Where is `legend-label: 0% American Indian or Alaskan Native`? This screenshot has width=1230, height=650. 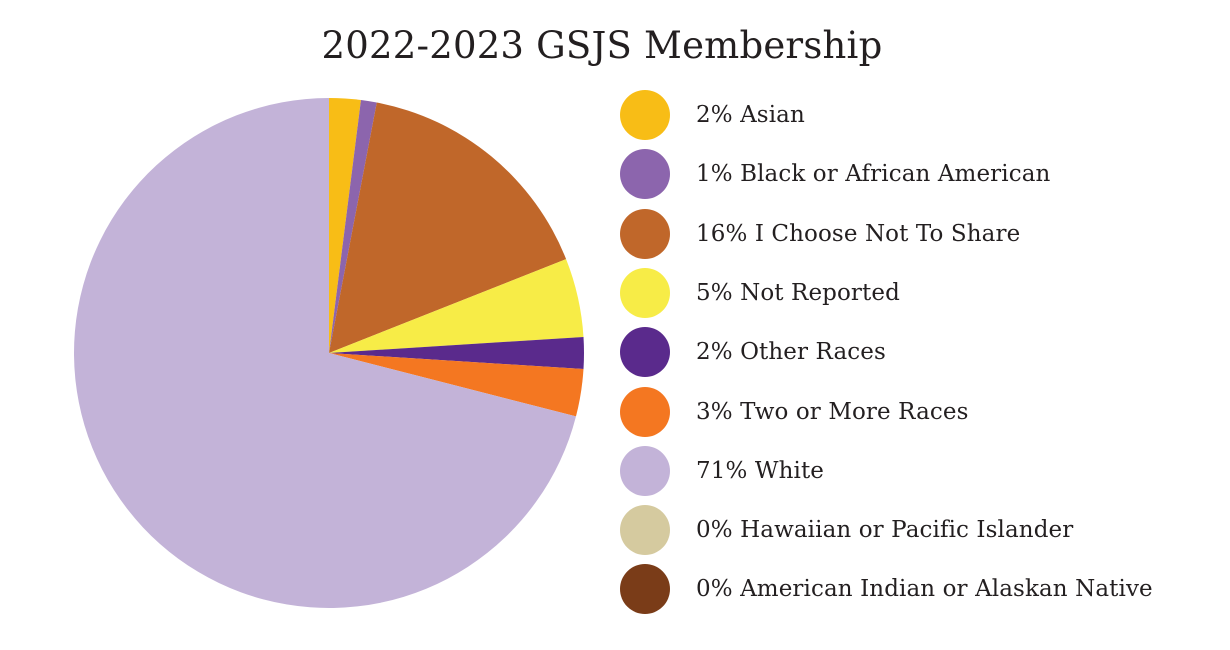
legend-label: 0% American Indian or Alaskan Native is located at coordinates (924, 589).